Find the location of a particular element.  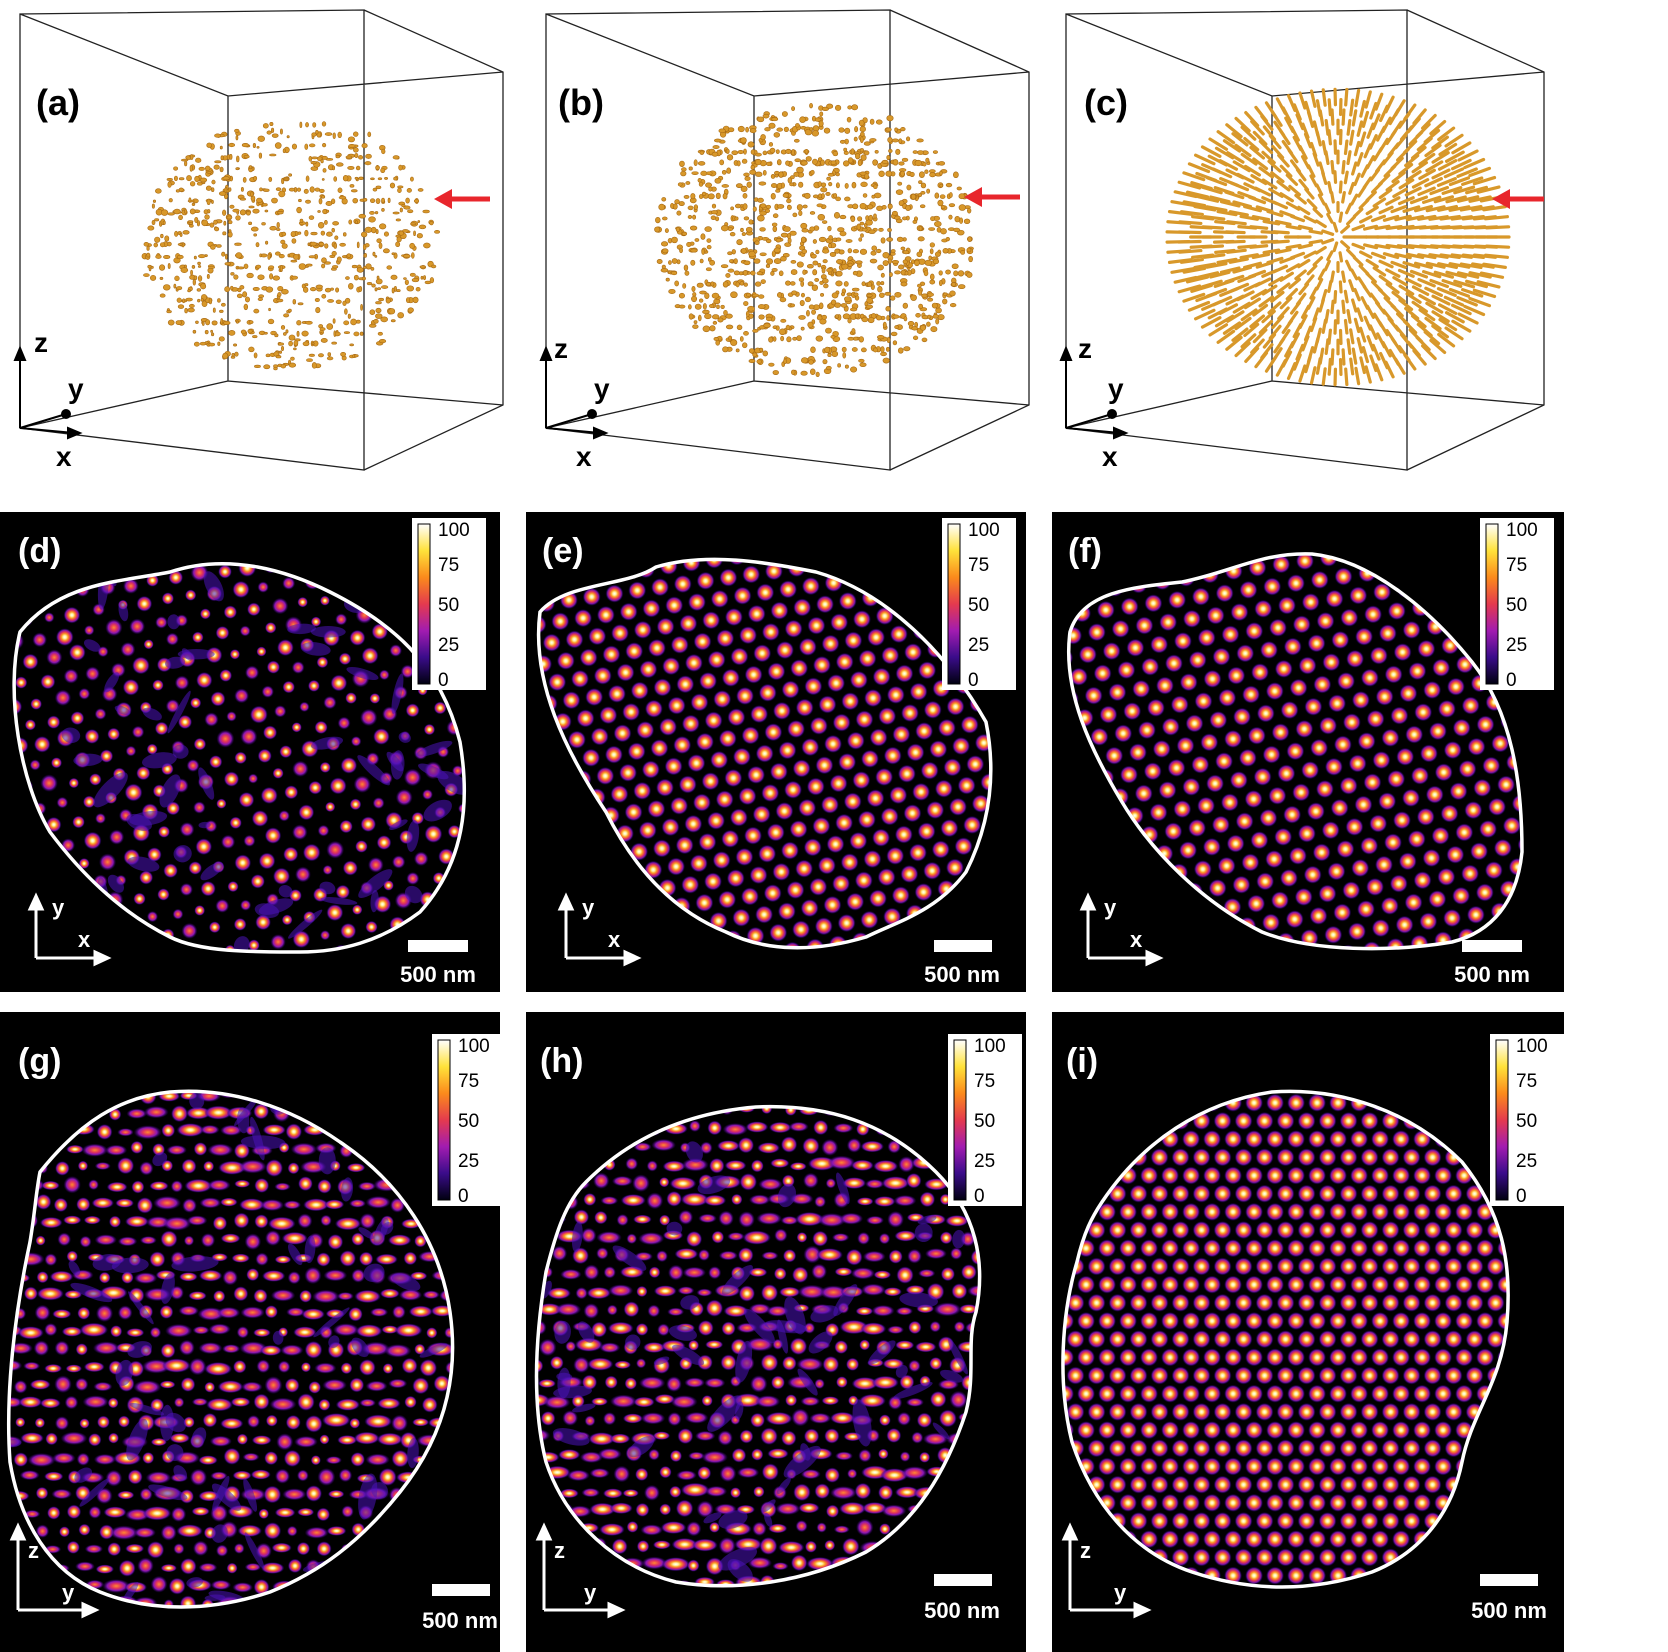

point-cloud is located at coordinates (291, 246).